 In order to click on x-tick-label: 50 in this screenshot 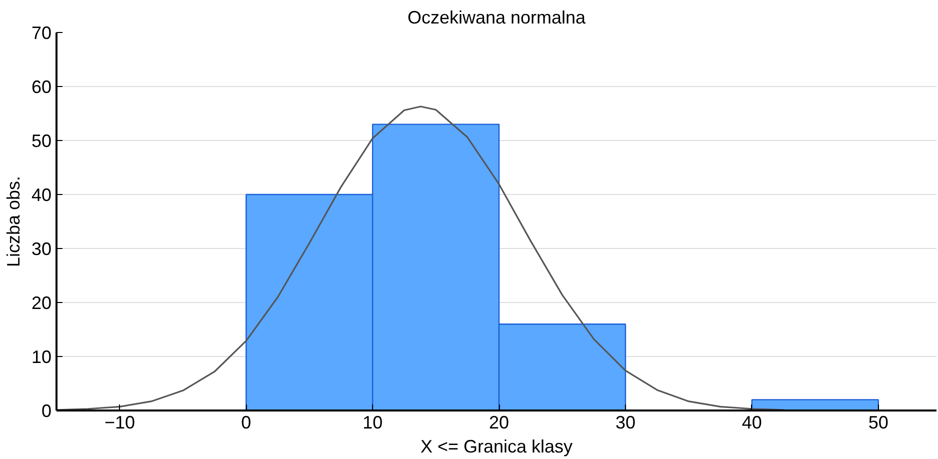, I will do `click(878, 422)`.